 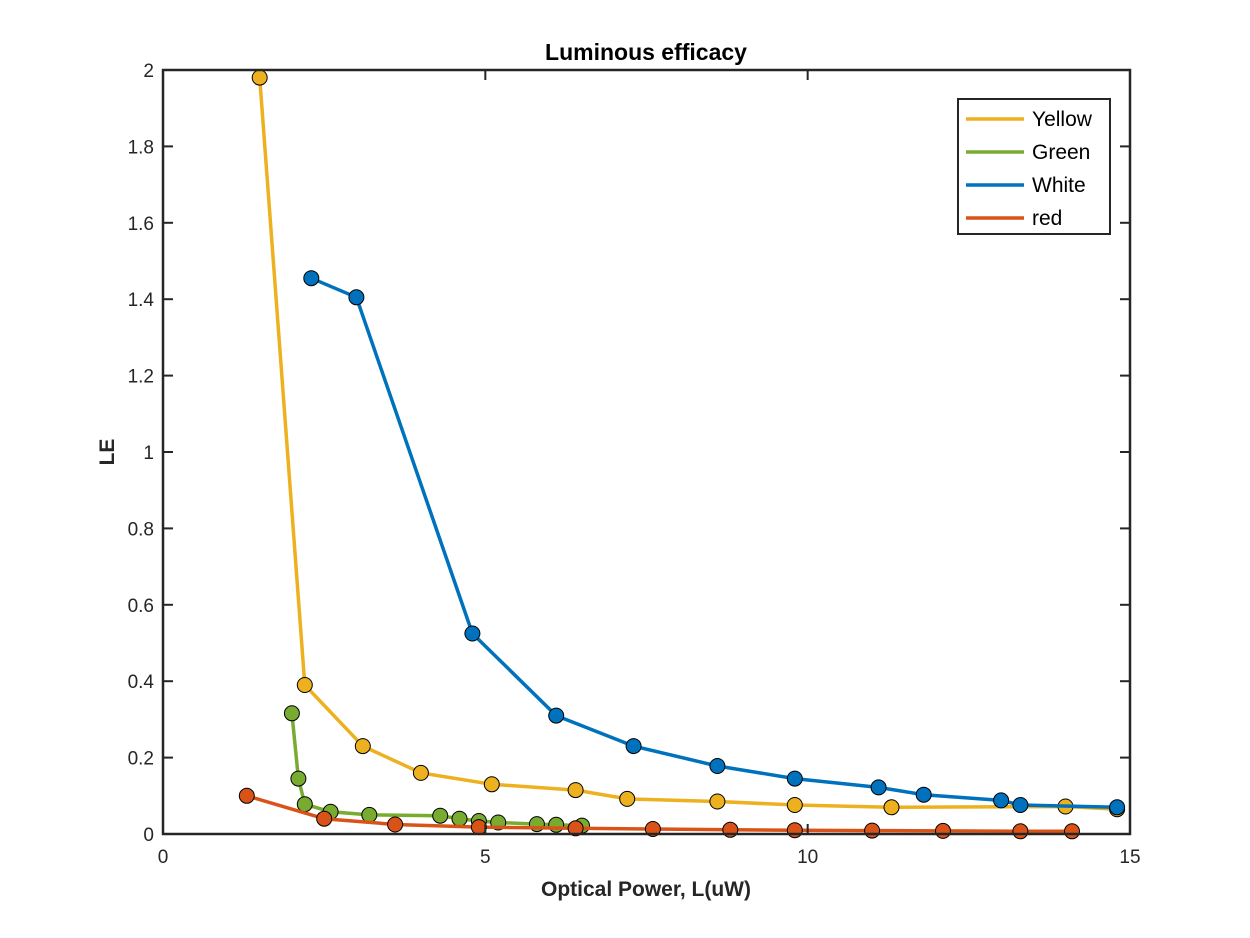 I want to click on y-tick-label: 0.8, so click(x=141, y=529).